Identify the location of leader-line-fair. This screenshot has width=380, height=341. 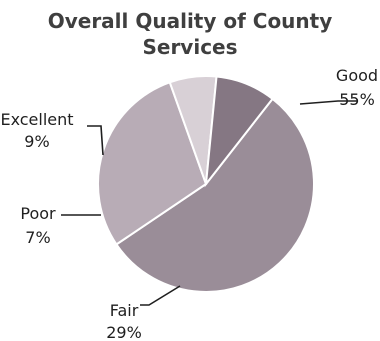
(160, 295).